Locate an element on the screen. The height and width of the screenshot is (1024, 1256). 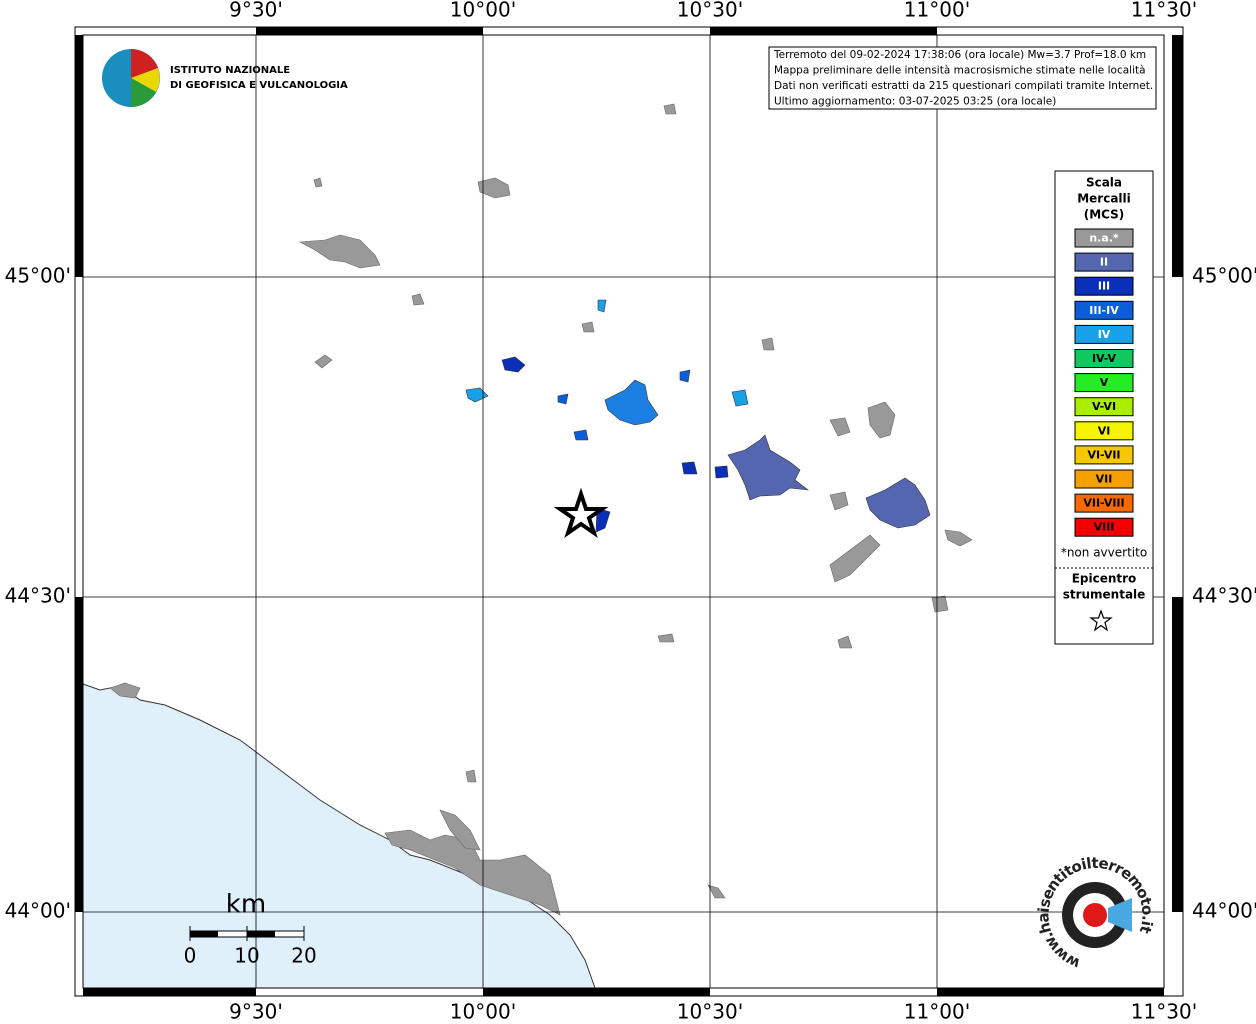
legend-epicenter: strumentale is located at coordinates (1104, 595).